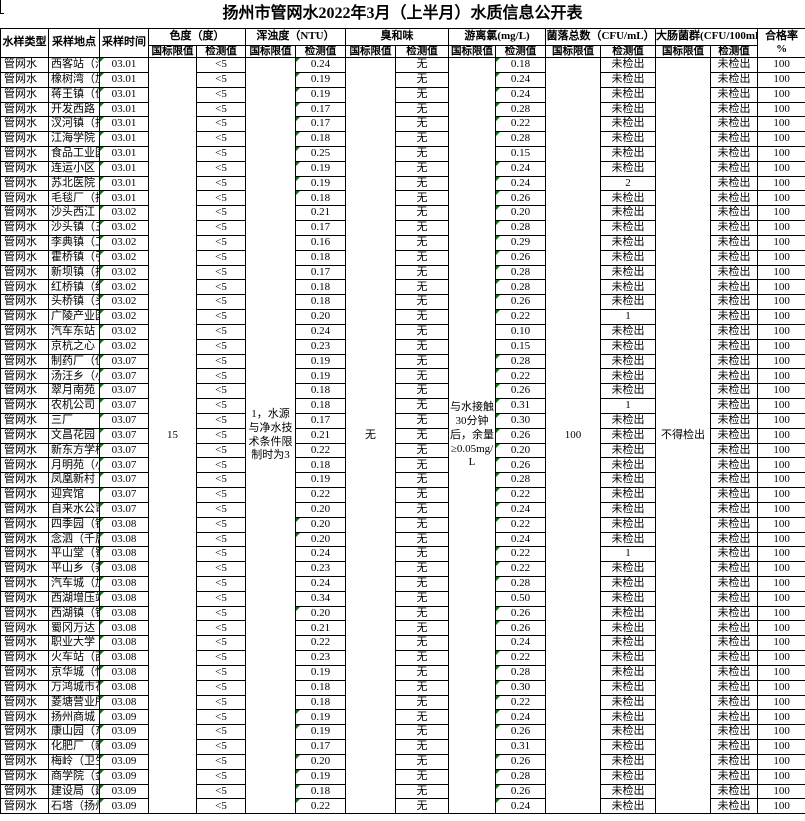  What do you see at coordinates (124, 213) in the screenshot?
I see `cell-date: 03.02` at bounding box center [124, 213].